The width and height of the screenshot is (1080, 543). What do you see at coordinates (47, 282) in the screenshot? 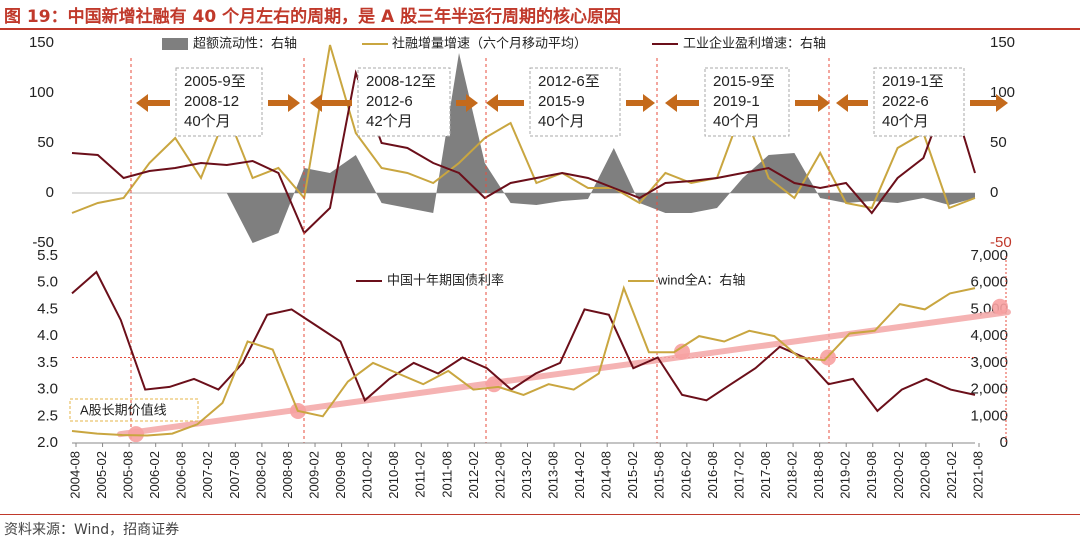
I see `bottom-left-tick: 5.0` at bounding box center [47, 282].